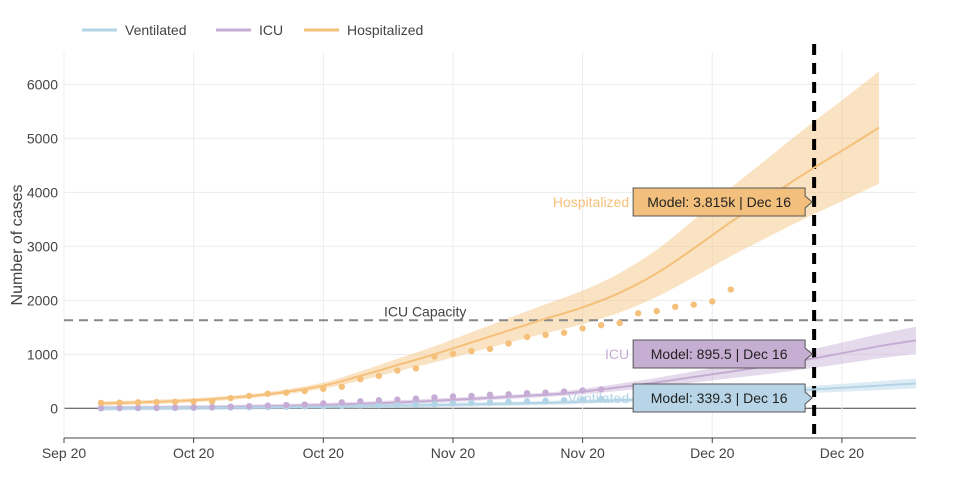 The image size is (964, 484). What do you see at coordinates (385, 30) in the screenshot?
I see `legend-label-hospitalized: Hospitalized` at bounding box center [385, 30].